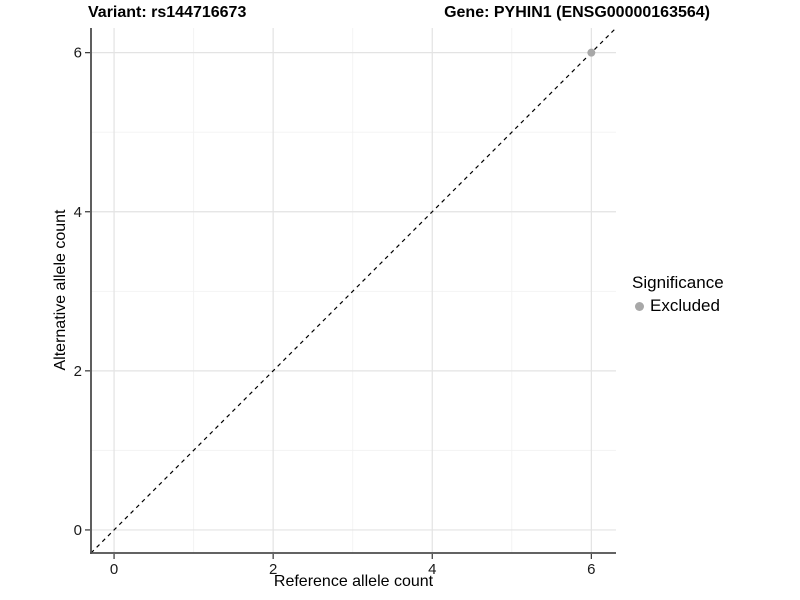 Image resolution: width=800 pixels, height=600 pixels. I want to click on legend-key, so click(639, 306).